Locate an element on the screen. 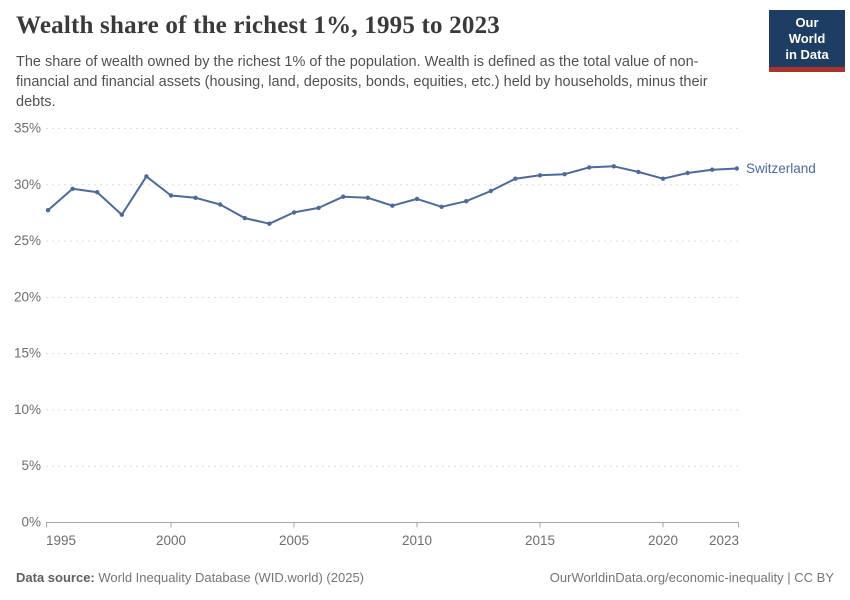 Image resolution: width=850 pixels, height=600 pixels. y-axis-tick-label: 25% is located at coordinates (27, 240).